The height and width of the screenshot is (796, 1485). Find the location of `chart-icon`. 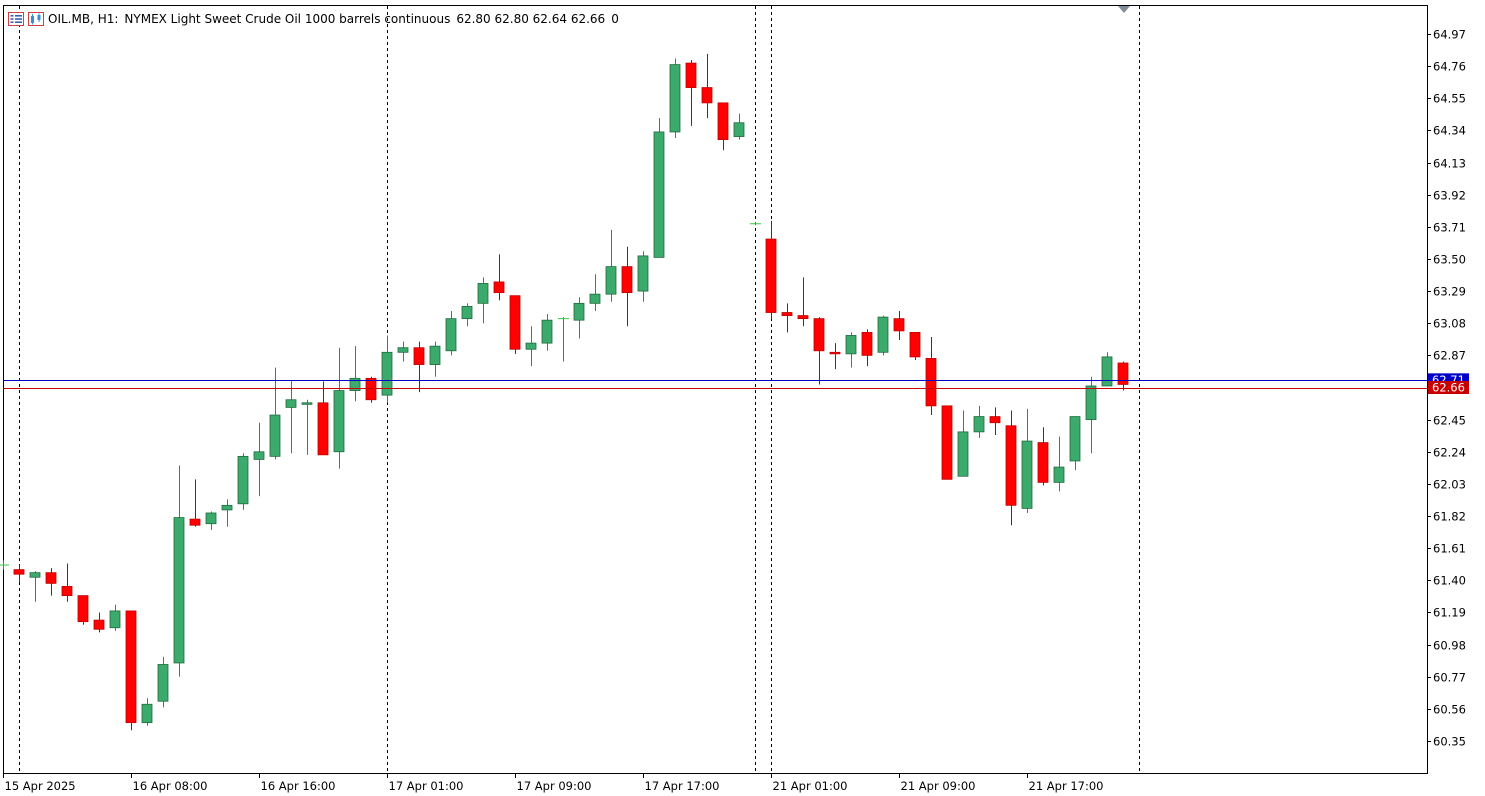

chart-icon is located at coordinates (36, 19).